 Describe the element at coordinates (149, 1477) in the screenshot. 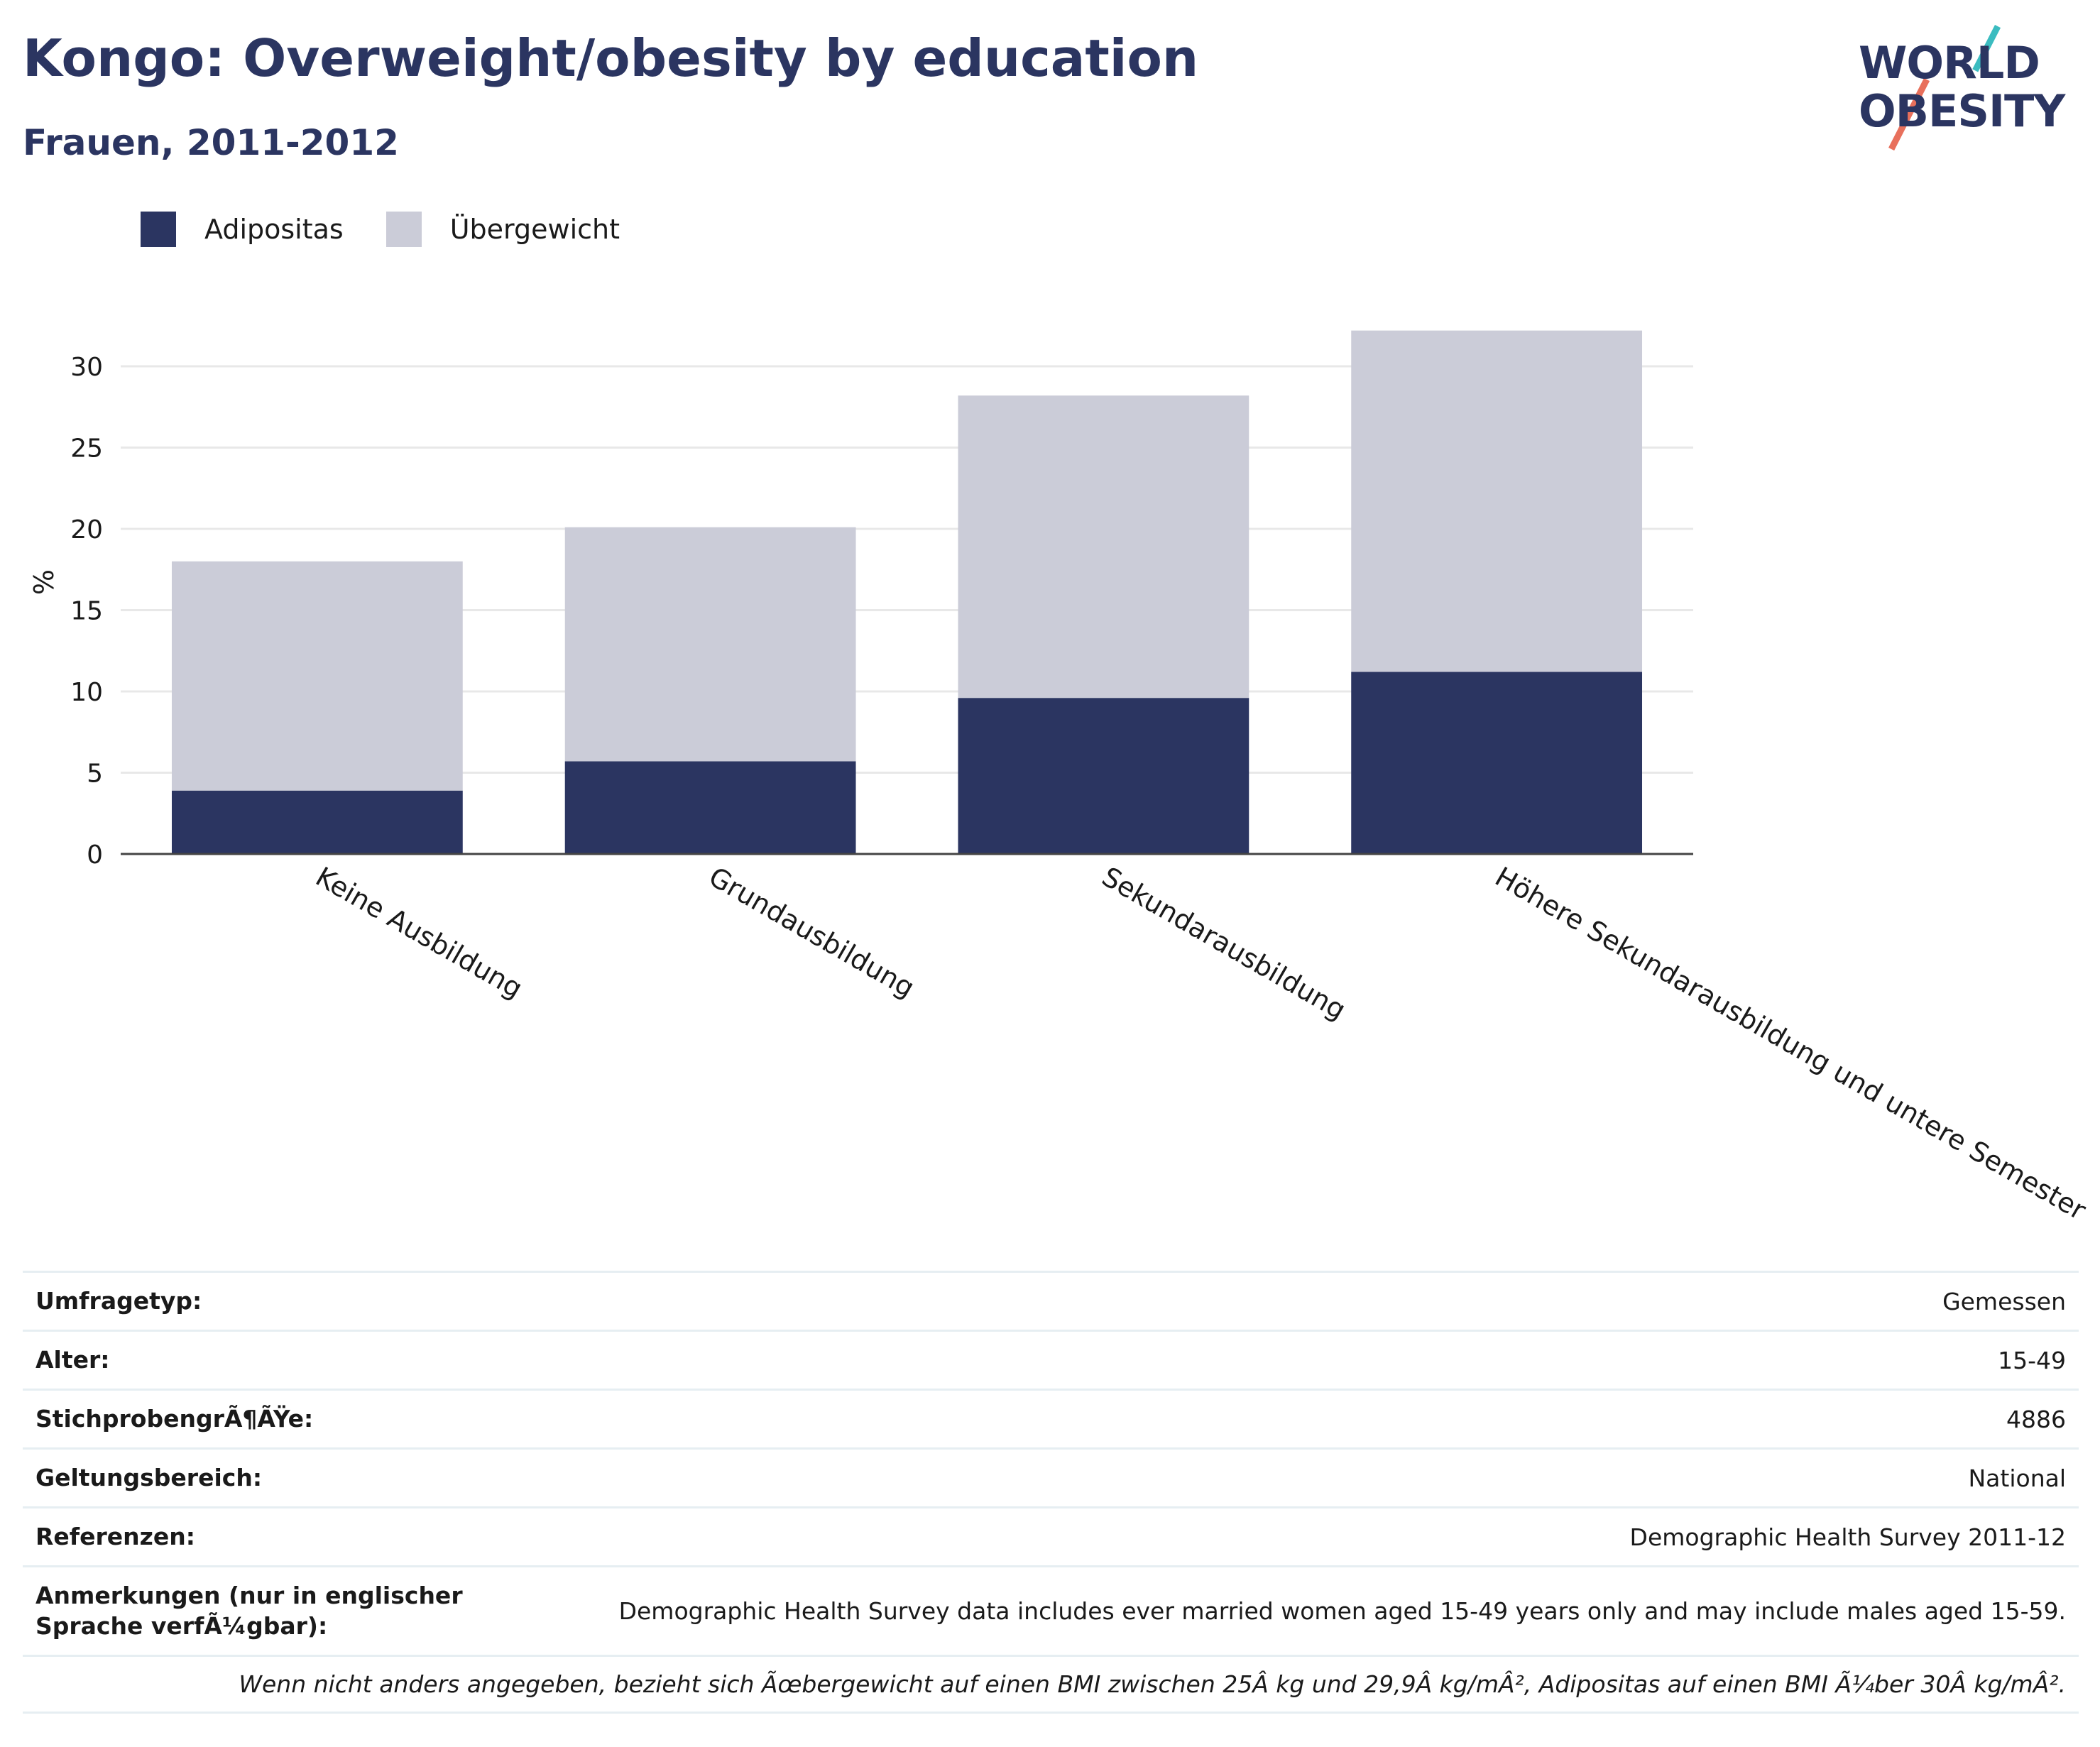

I see `info-key: Geltungsbereich:` at that location.